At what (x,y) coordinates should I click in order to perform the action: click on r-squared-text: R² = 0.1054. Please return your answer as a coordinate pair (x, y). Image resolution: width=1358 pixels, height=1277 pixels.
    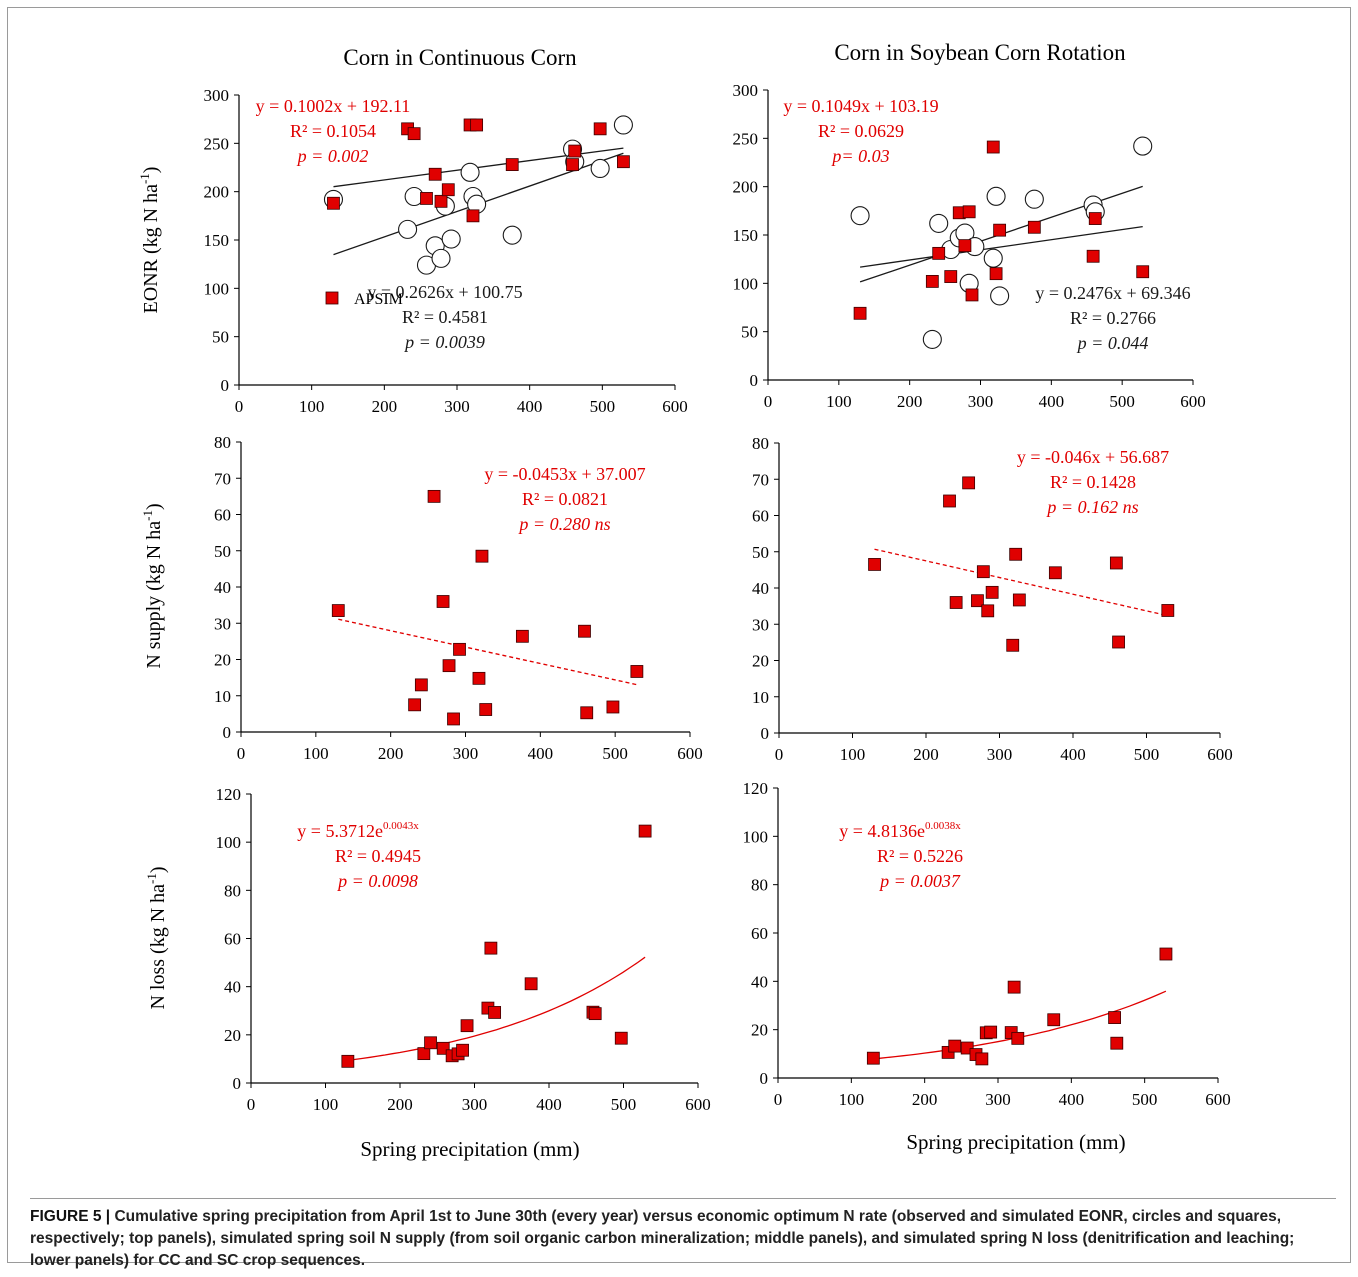
    Looking at the image, I should click on (333, 131).